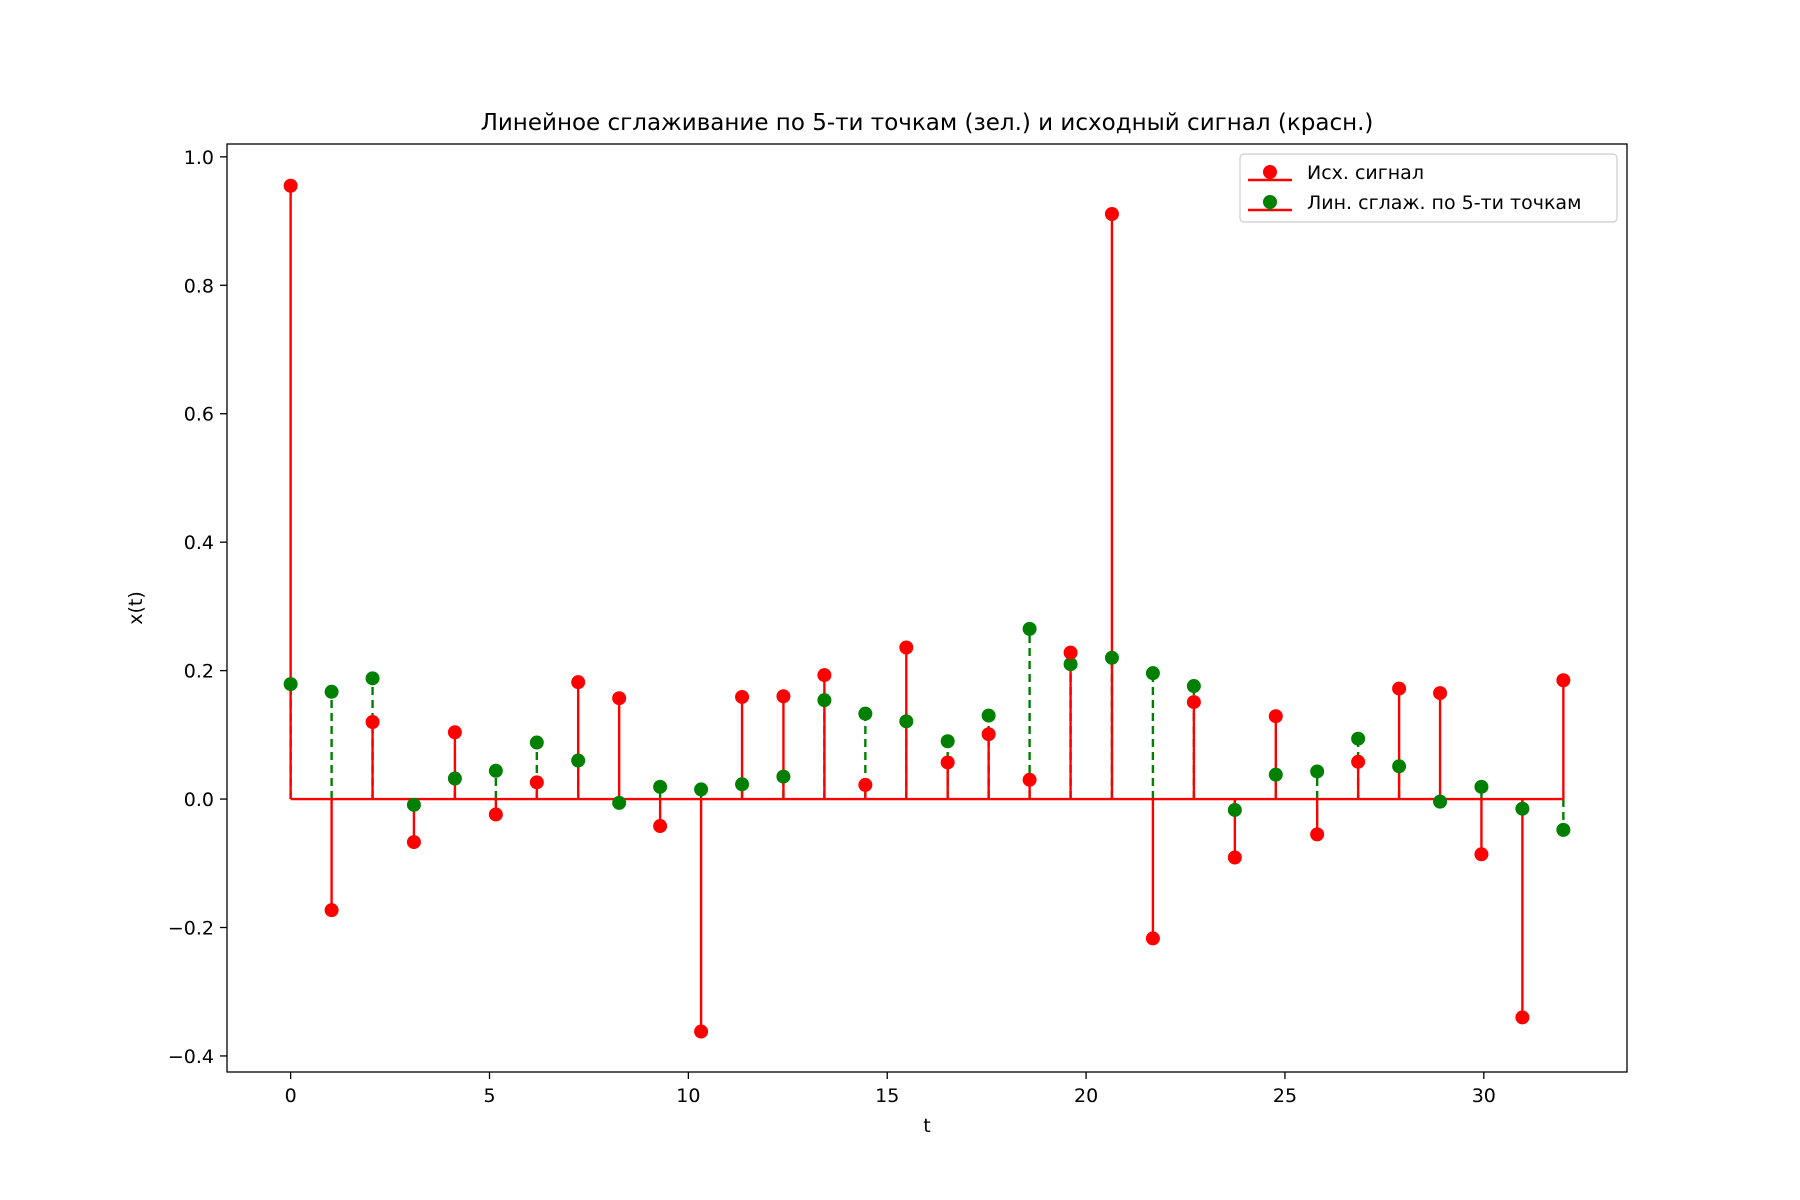 Image resolution: width=1800 pixels, height=1200 pixels. What do you see at coordinates (1365, 173) in the screenshot?
I see `legend-label: Исх. сигнал` at bounding box center [1365, 173].